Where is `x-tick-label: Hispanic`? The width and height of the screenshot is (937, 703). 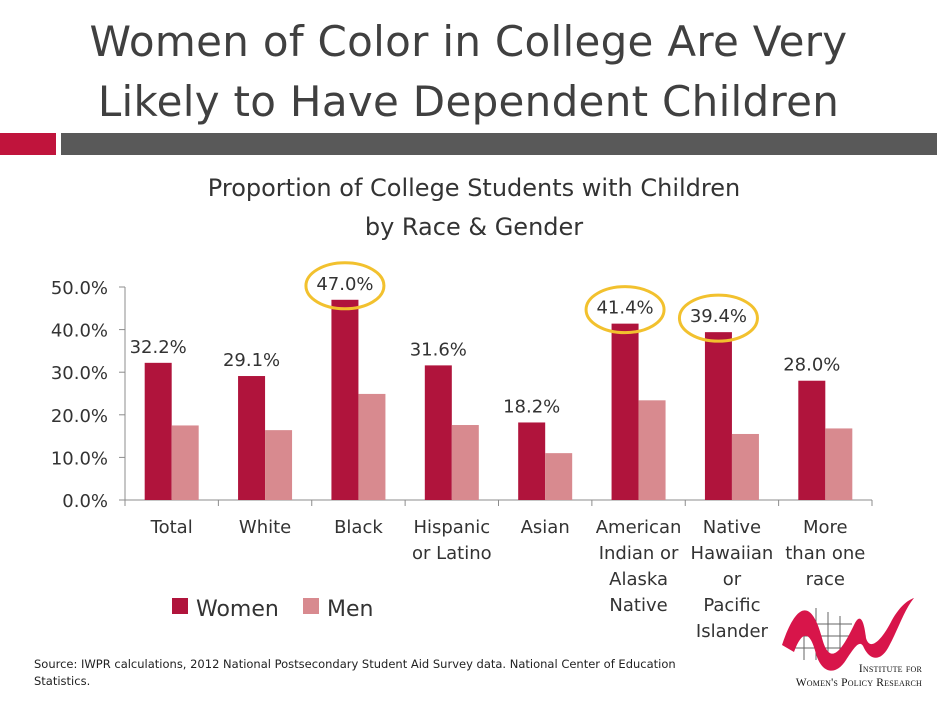 x-tick-label: Hispanic is located at coordinates (451, 527).